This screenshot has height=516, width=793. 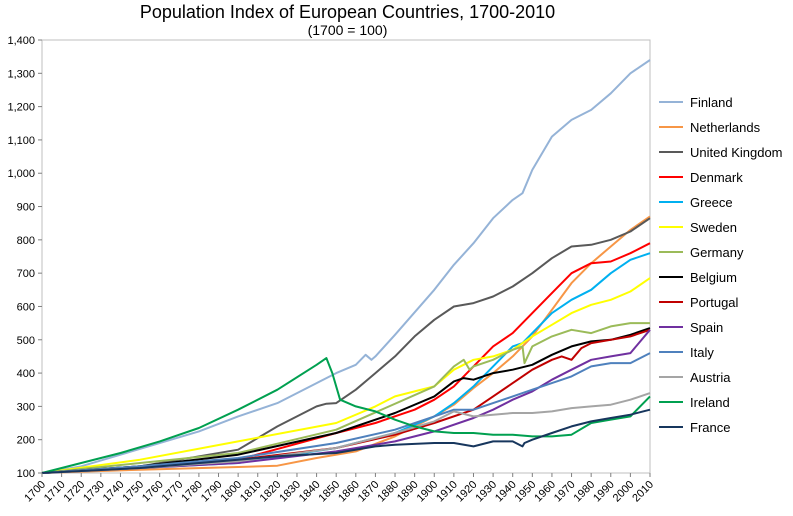 What do you see at coordinates (706, 327) in the screenshot?
I see `legend-label: Spain` at bounding box center [706, 327].